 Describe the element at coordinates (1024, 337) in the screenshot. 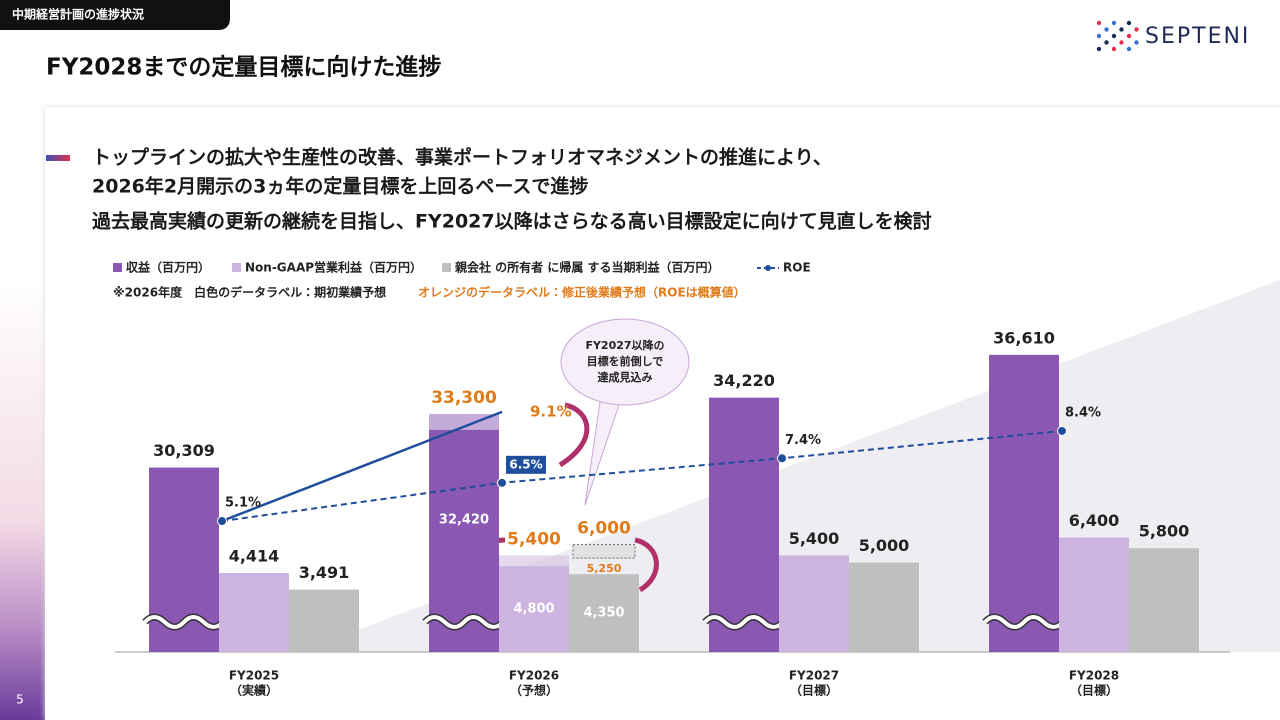

I see `value-label: 36,610` at that location.